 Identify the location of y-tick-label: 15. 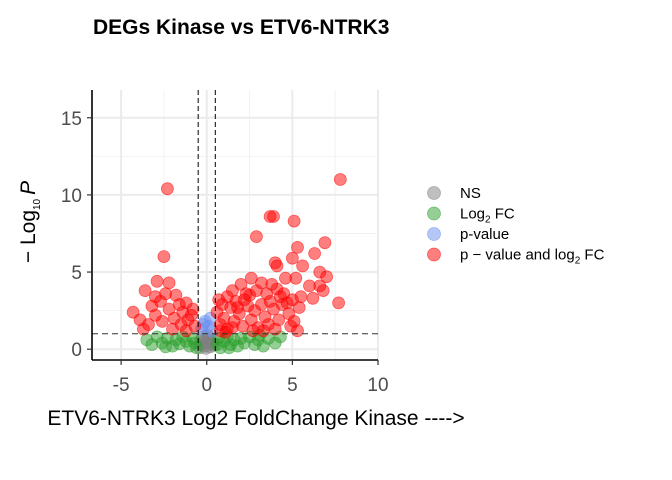
(71, 119).